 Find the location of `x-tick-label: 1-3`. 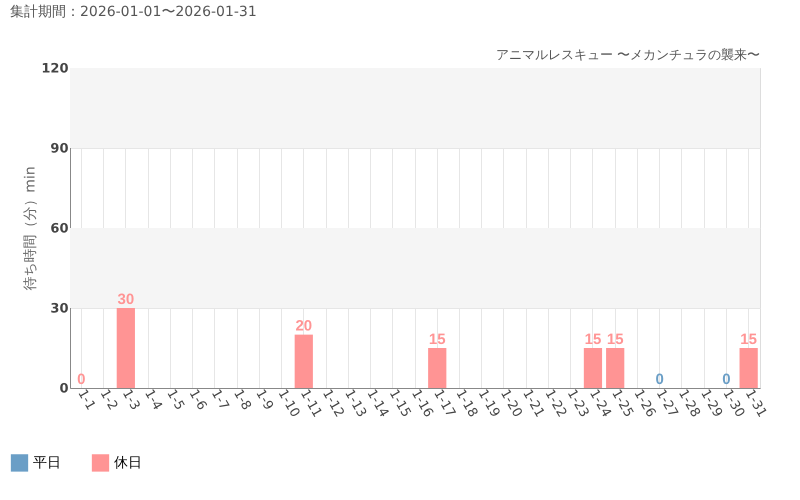

x-tick-label: 1-3 is located at coordinates (130, 400).